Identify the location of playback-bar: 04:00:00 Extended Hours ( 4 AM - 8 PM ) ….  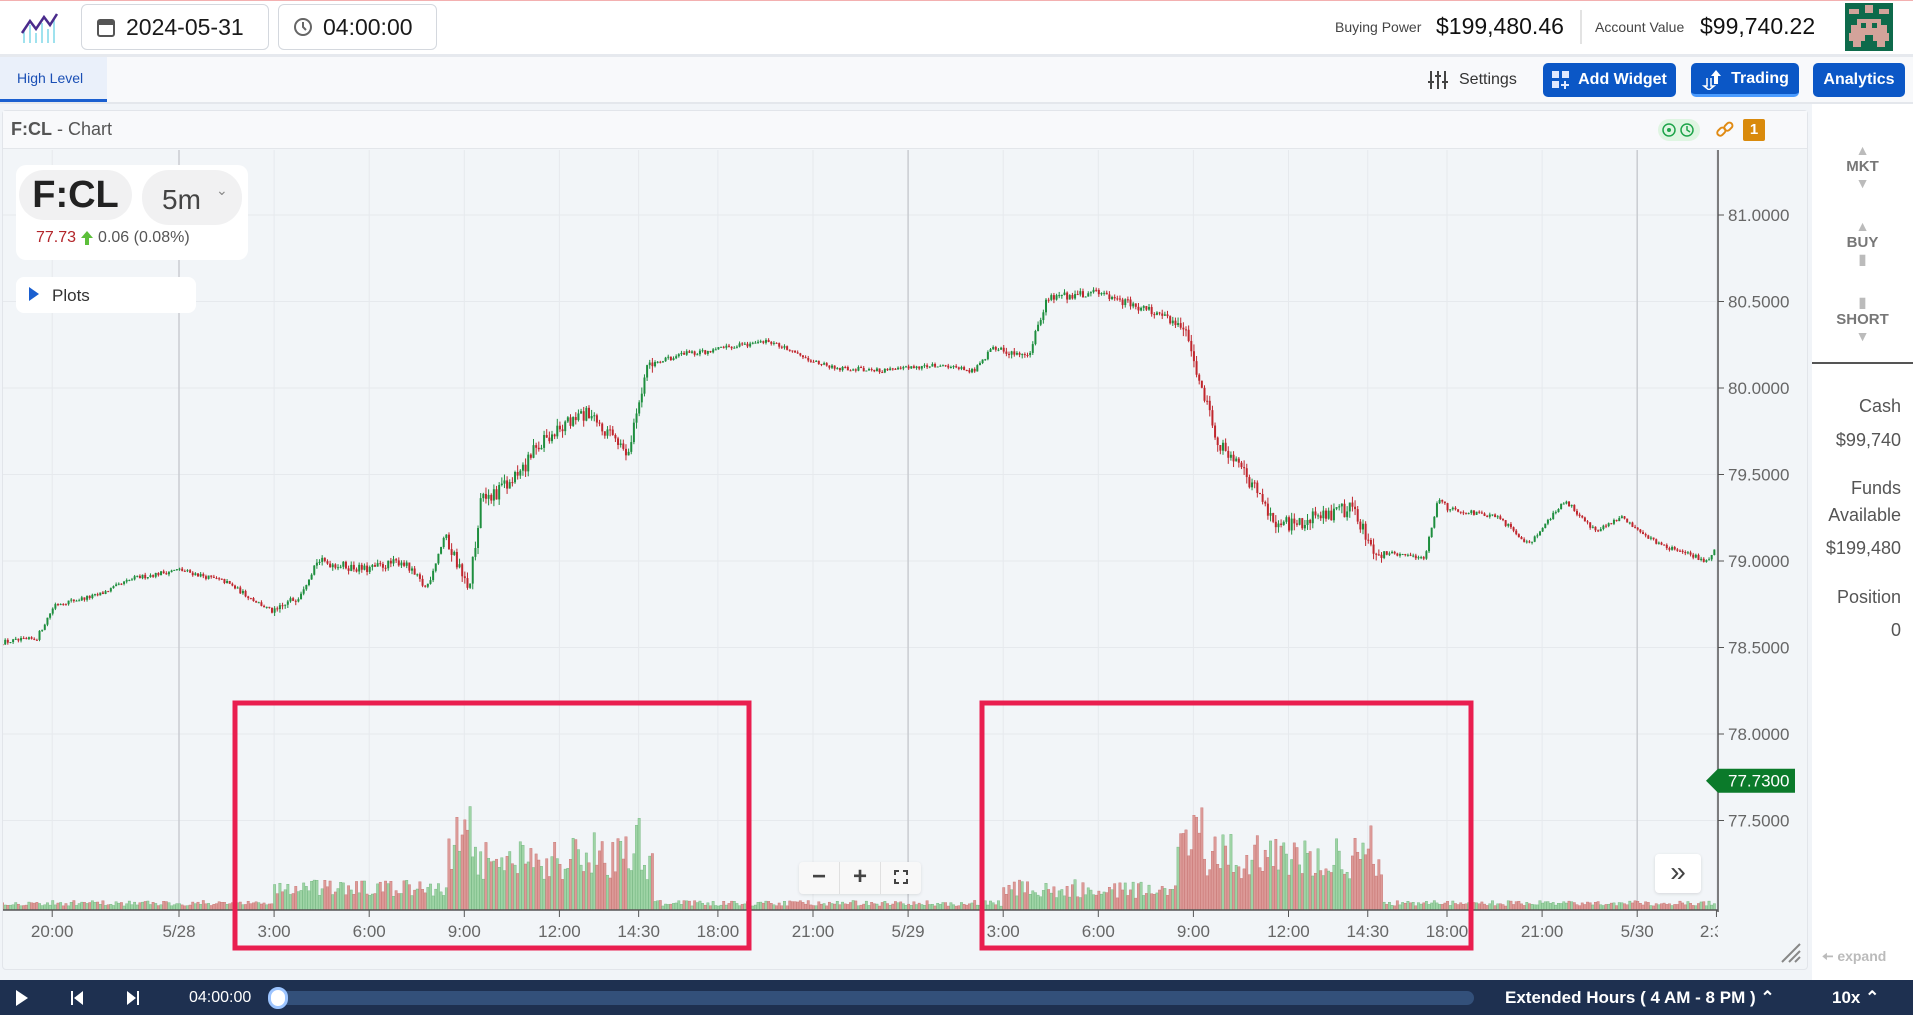
(956, 997).